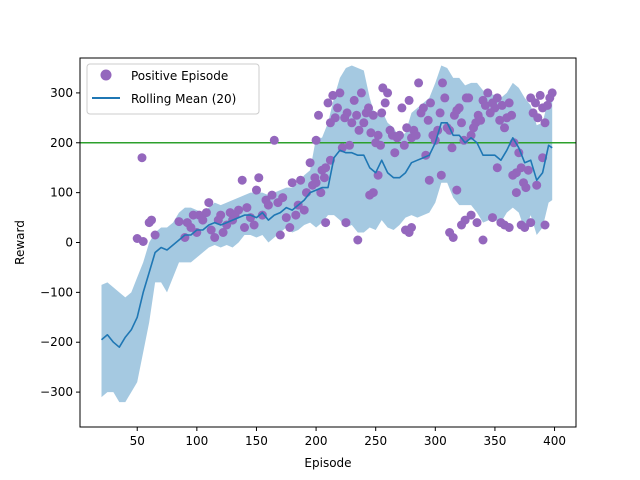  Describe the element at coordinates (20, 242) in the screenshot. I see `y-axis-label: Reward` at that location.